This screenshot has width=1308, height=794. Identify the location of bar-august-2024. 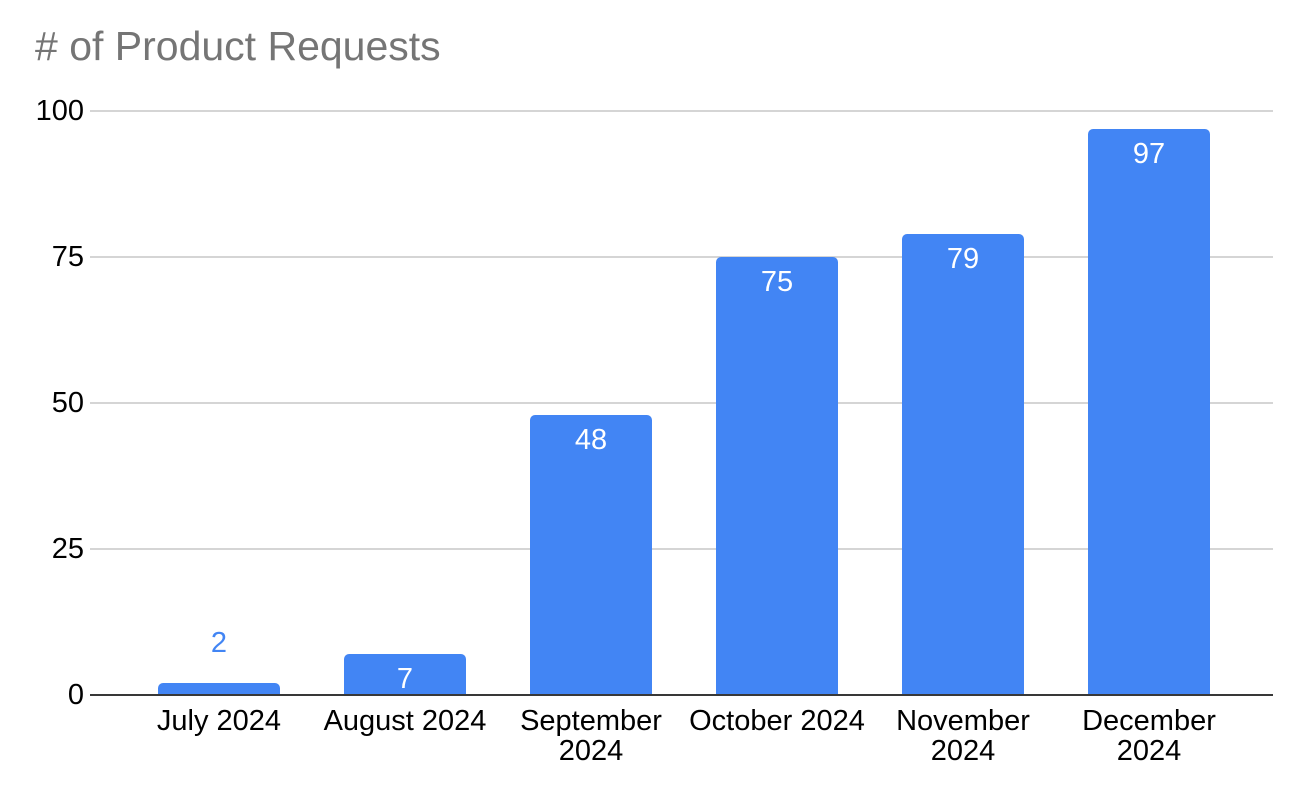
(405, 674).